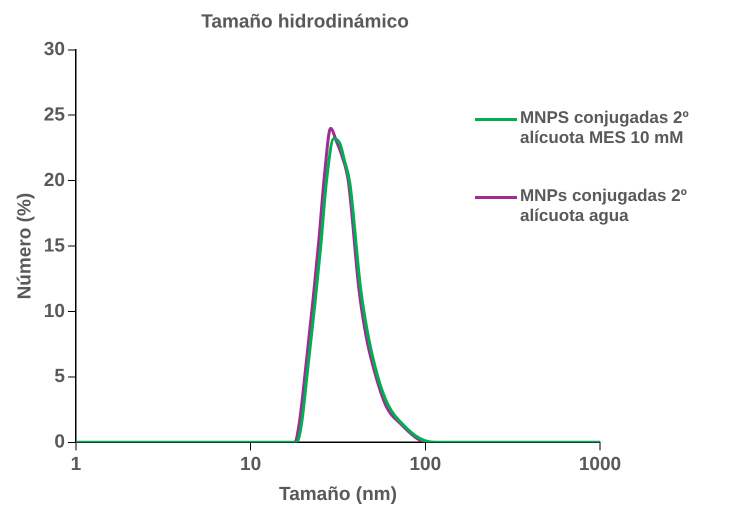 The height and width of the screenshot is (515, 732). What do you see at coordinates (425, 465) in the screenshot?
I see `x-tick-label: 100` at bounding box center [425, 465].